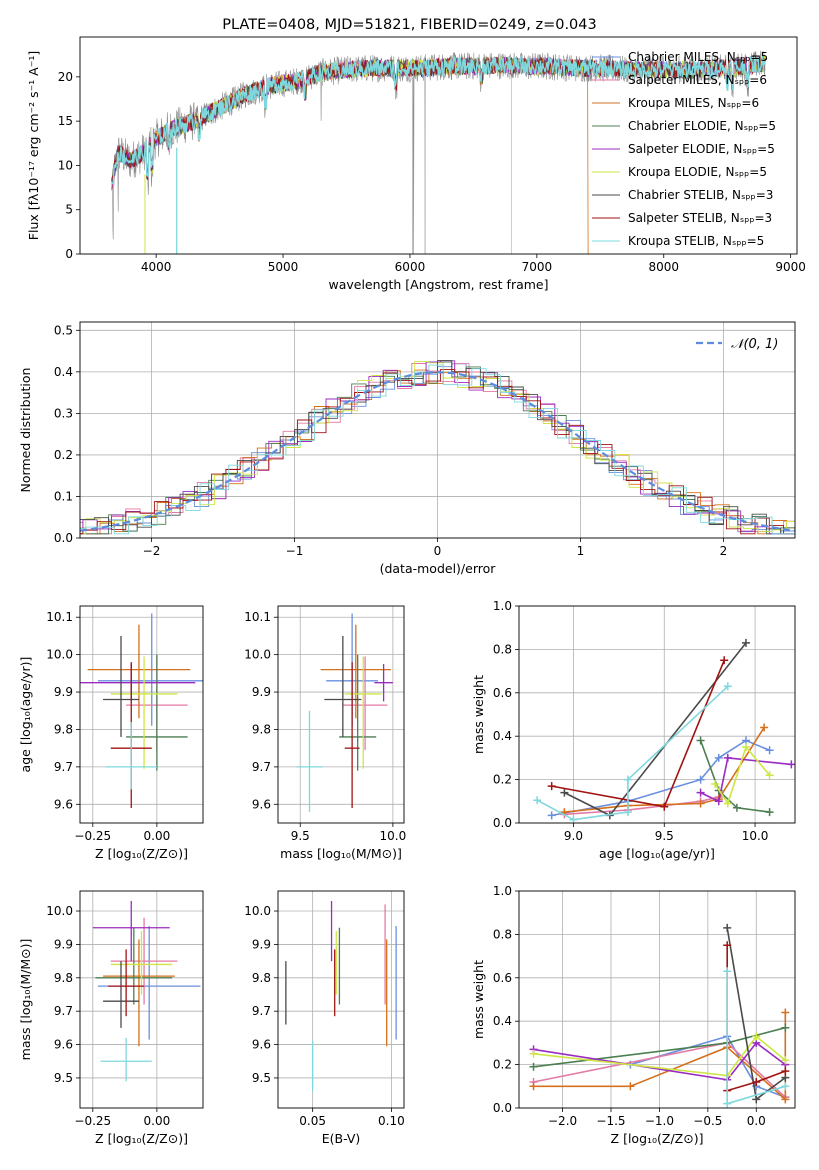 This screenshot has height=1170, width=819. I want to click on y-tick-label: 0.4, so click(502, 1021).